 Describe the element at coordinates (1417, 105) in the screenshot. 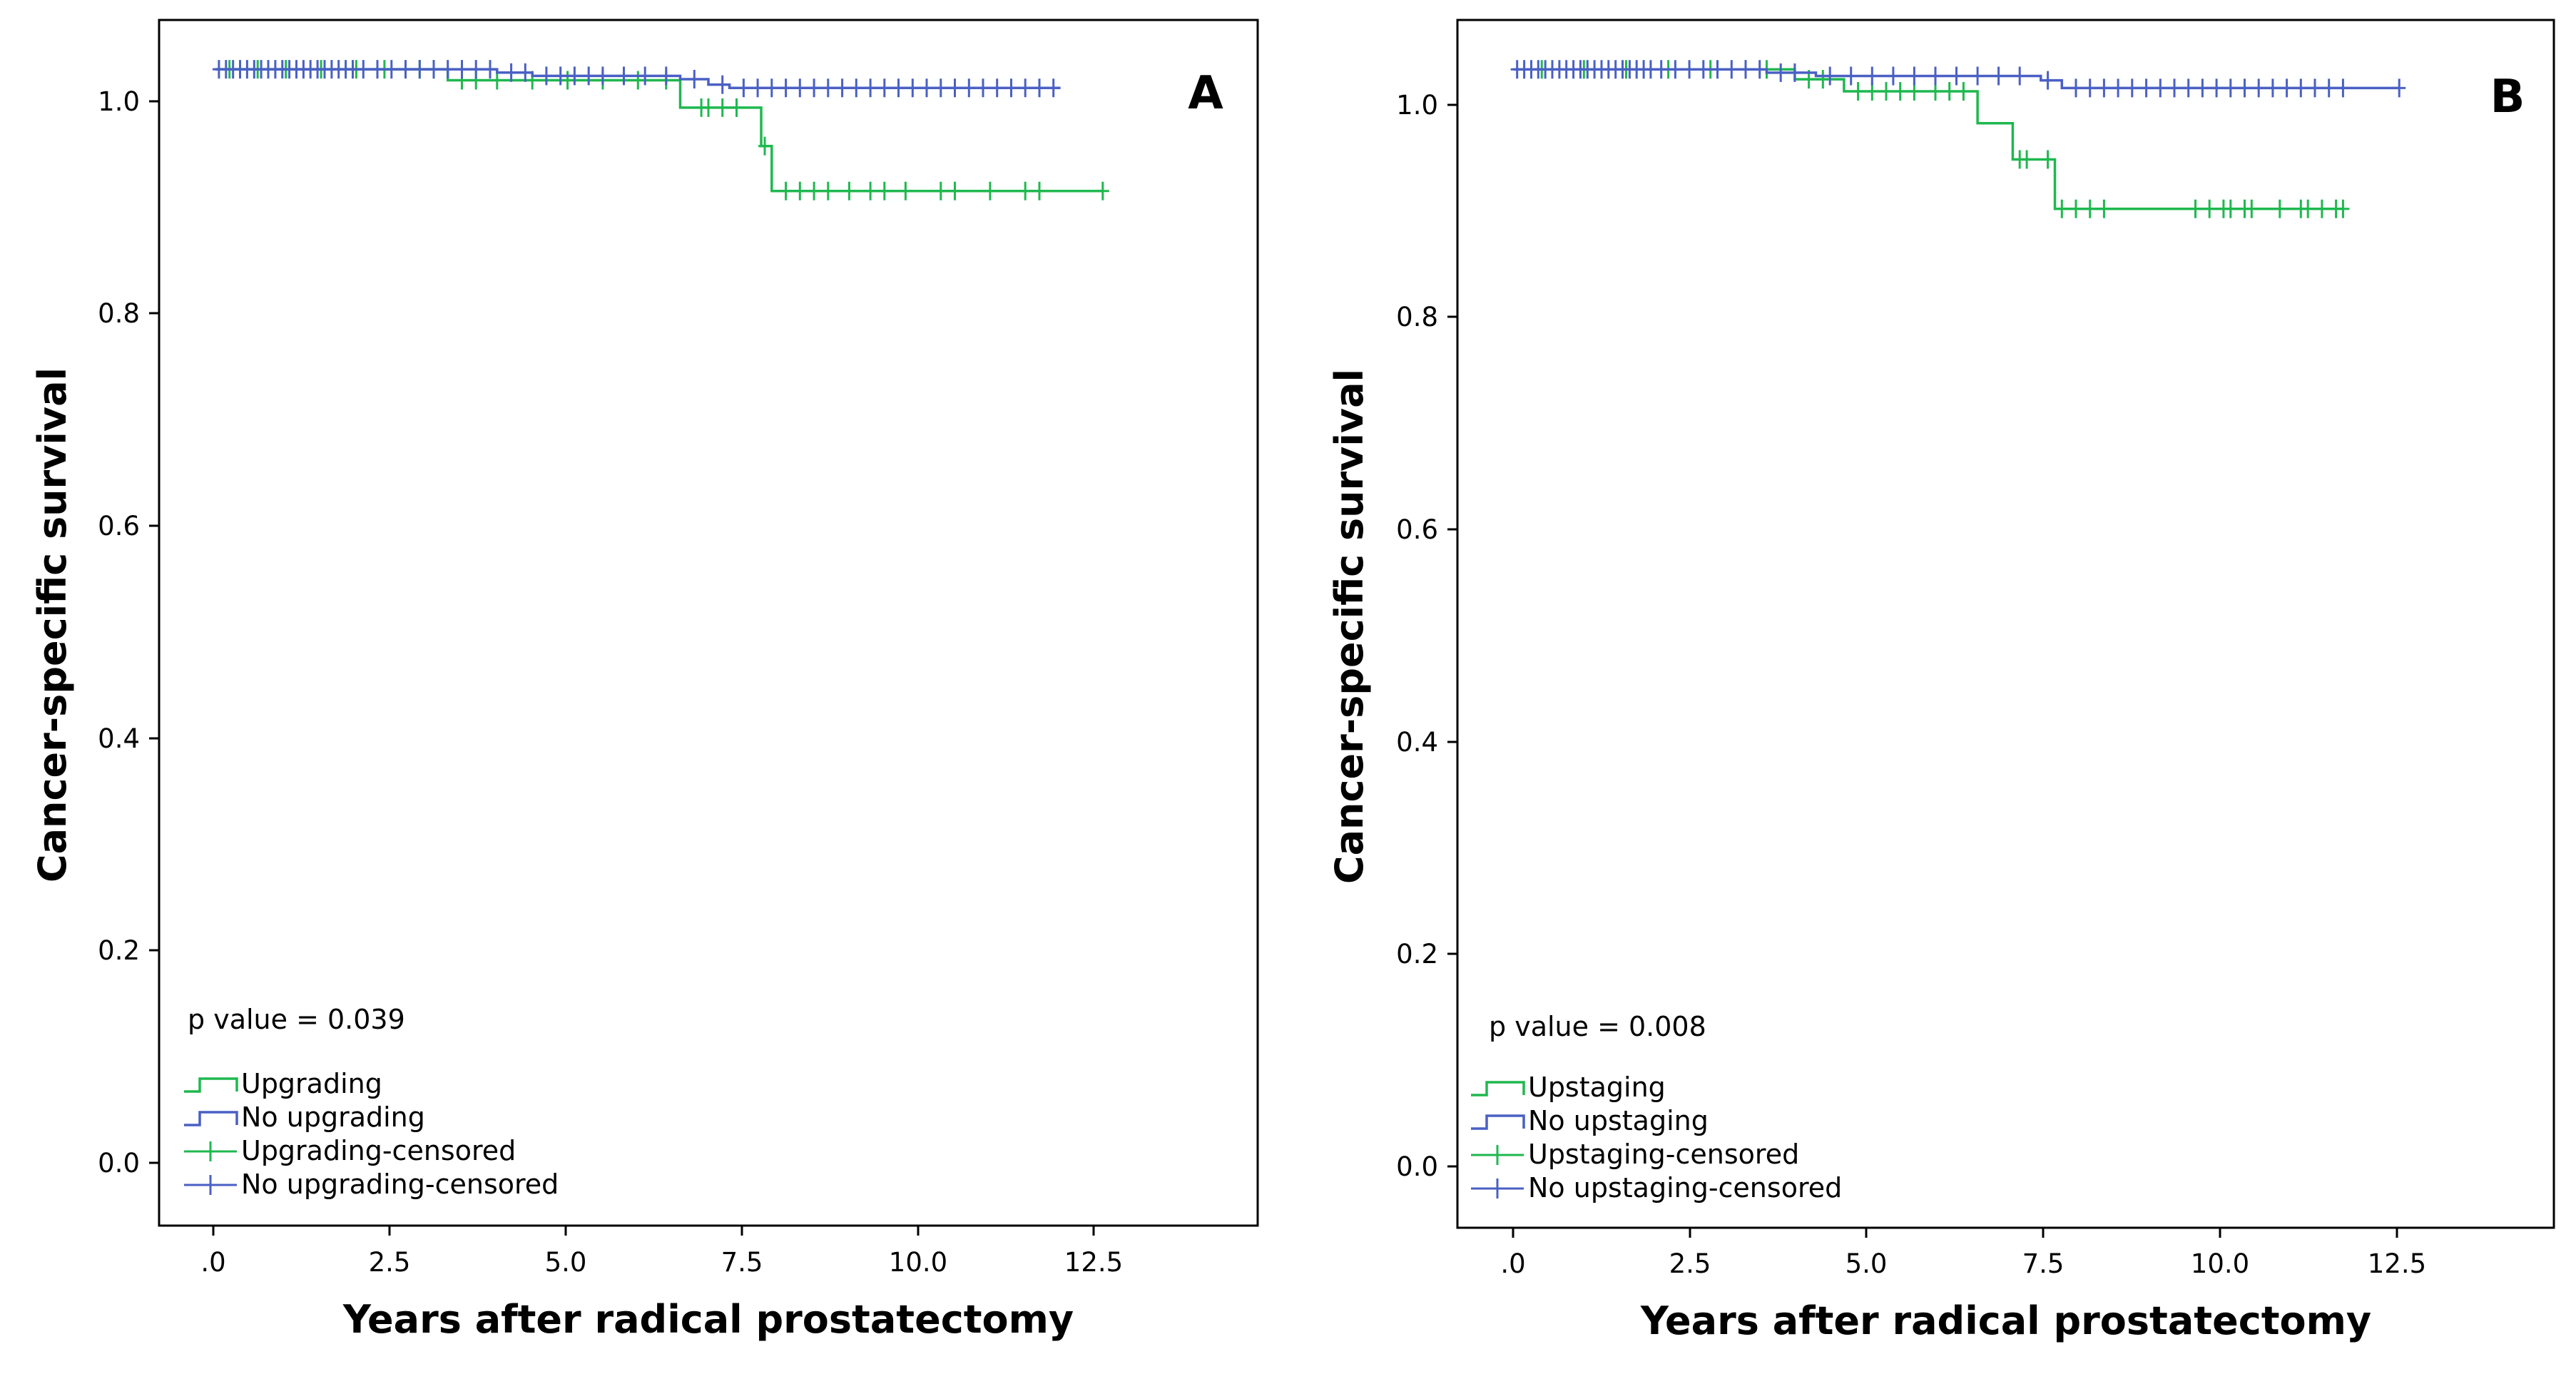

I see `panel-b-y-tick-label: 1.0` at that location.